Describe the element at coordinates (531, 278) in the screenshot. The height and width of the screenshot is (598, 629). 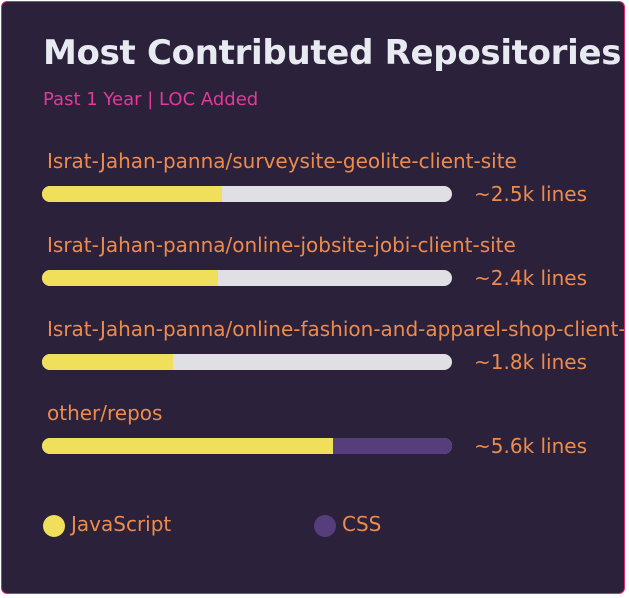
I see `repo-lines-count: ~2.4k lines` at that location.